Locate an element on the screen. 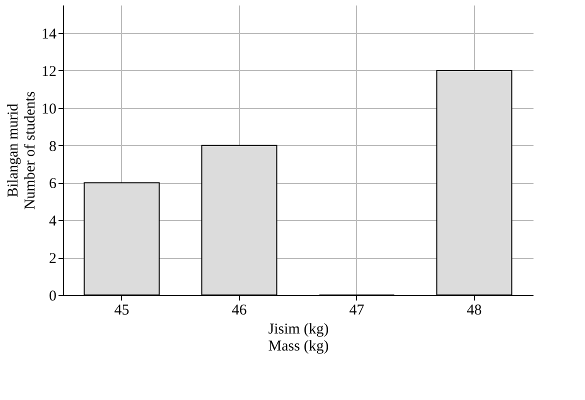  text: Number of students is located at coordinates (30, 150).